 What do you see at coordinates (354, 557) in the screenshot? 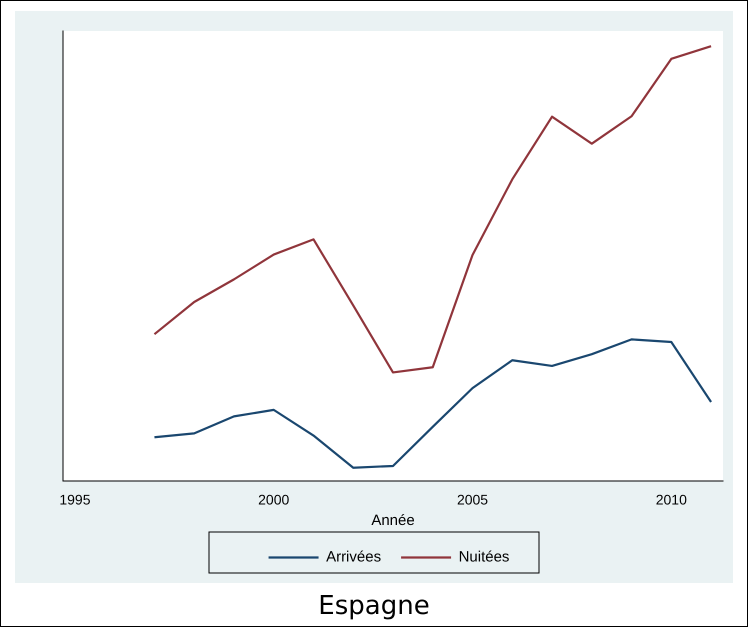
I see `legend-label: Arrivées` at bounding box center [354, 557].